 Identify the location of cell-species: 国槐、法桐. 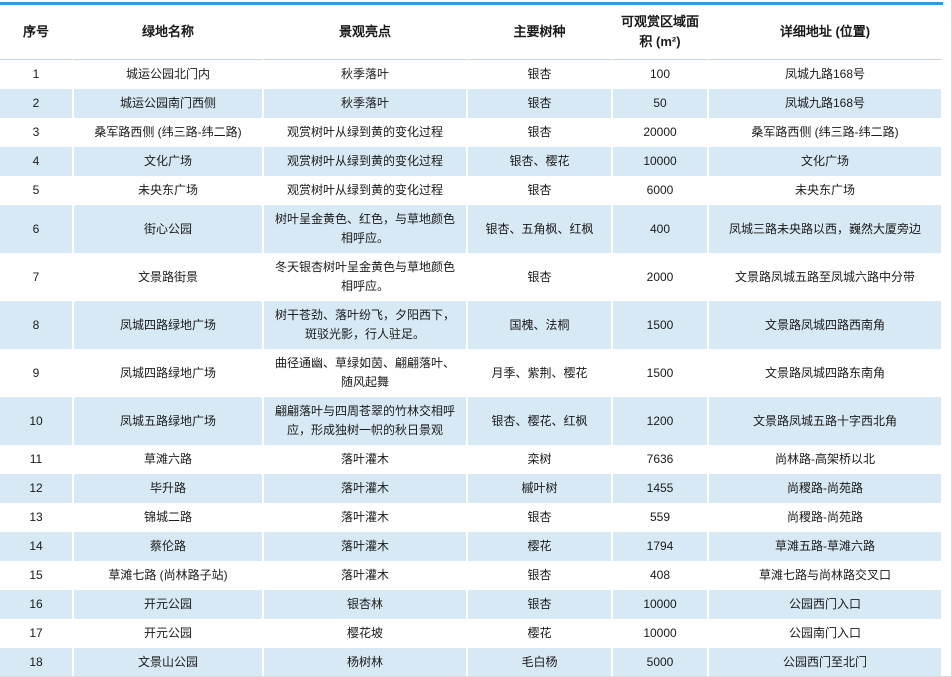
(540, 325).